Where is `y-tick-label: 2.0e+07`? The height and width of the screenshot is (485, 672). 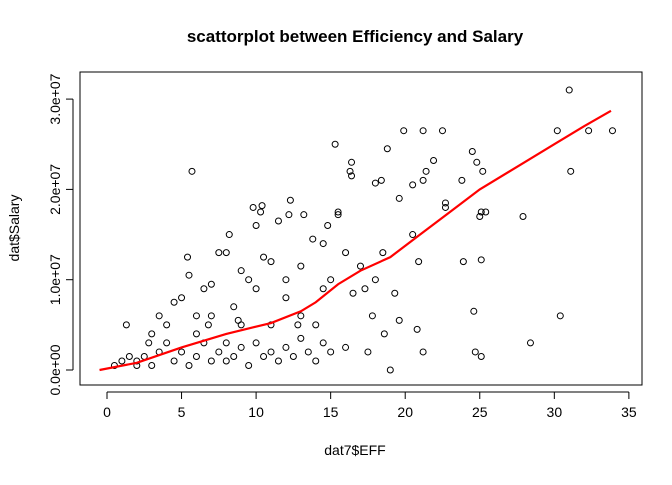
y-tick-label: 2.0e+07 is located at coordinates (55, 189).